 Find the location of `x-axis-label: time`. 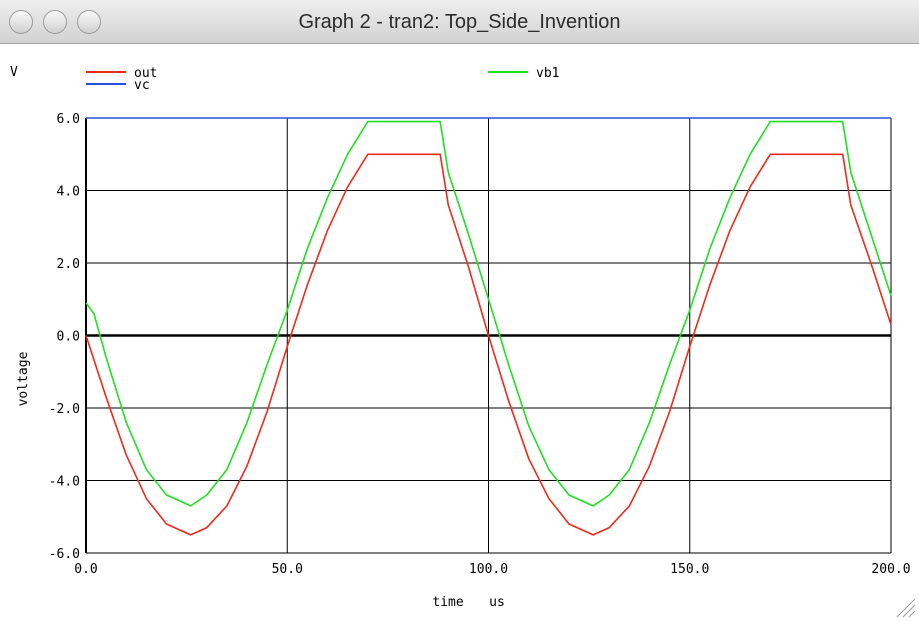

x-axis-label: time is located at coordinates (447, 602).